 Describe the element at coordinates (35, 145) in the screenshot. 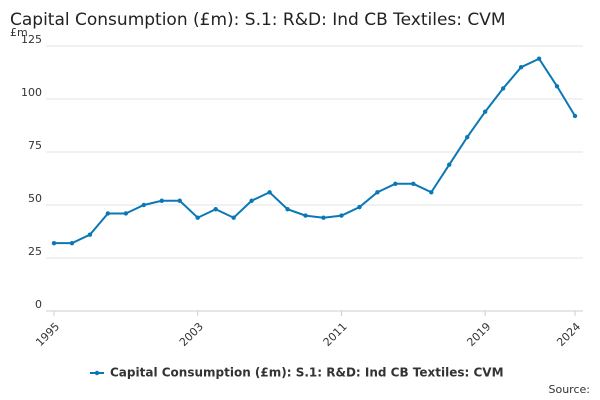

I see `y-tick-label: 75` at that location.